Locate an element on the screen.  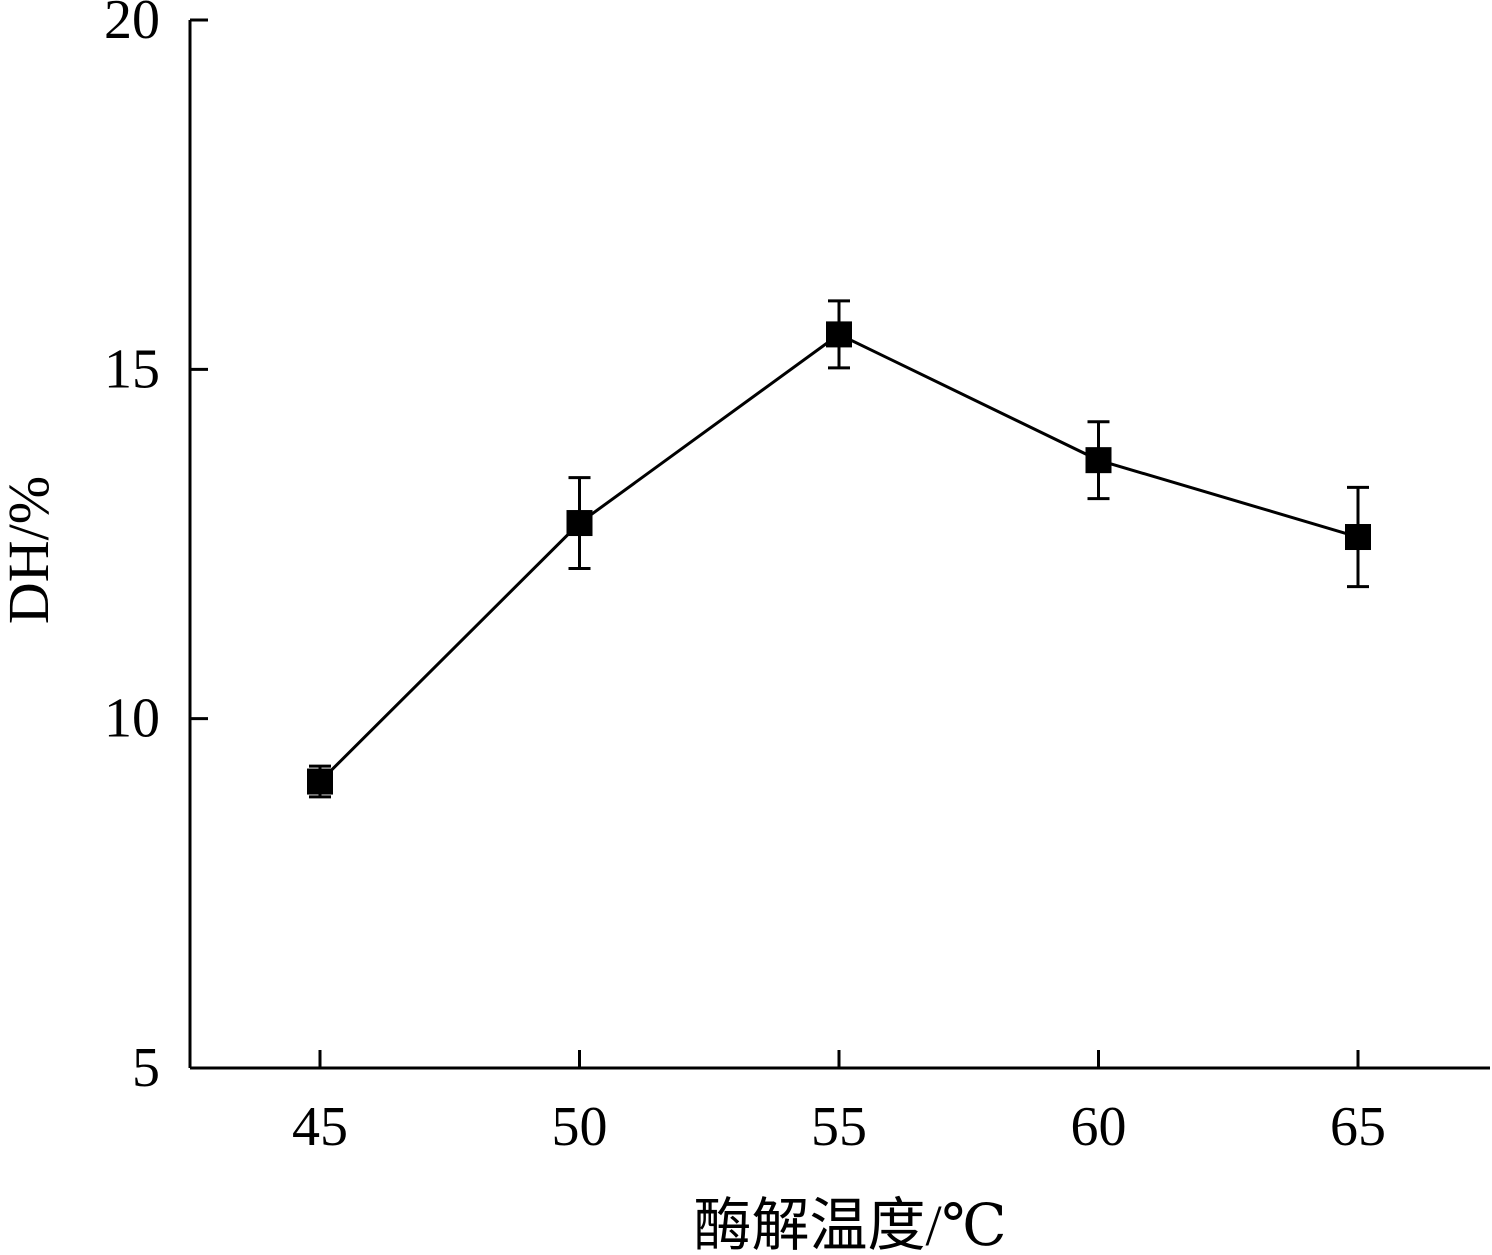
x-tick-label: 55 is located at coordinates (839, 1127).